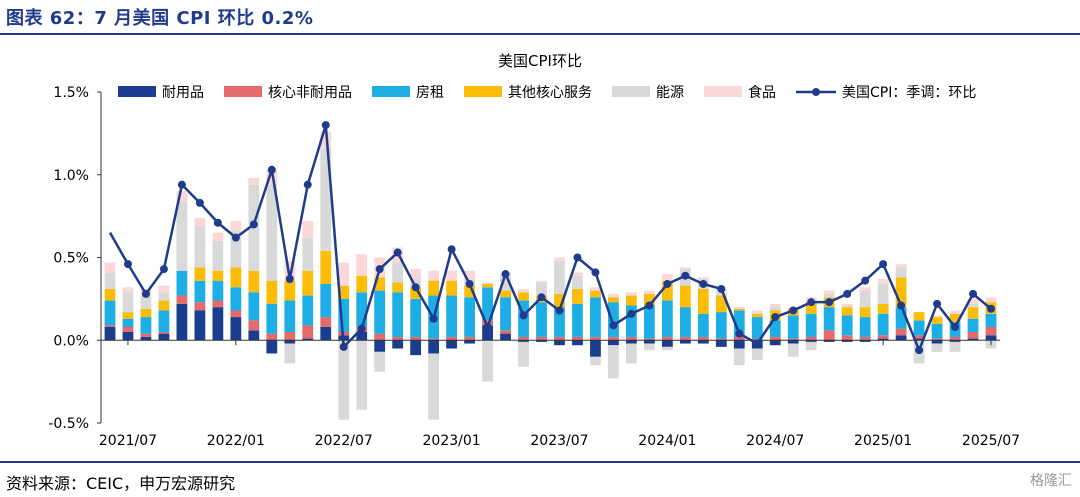  Describe the element at coordinates (121, 483) in the screenshot. I see `source-note: 资料来源：CEIC，申万宏源研究` at that location.